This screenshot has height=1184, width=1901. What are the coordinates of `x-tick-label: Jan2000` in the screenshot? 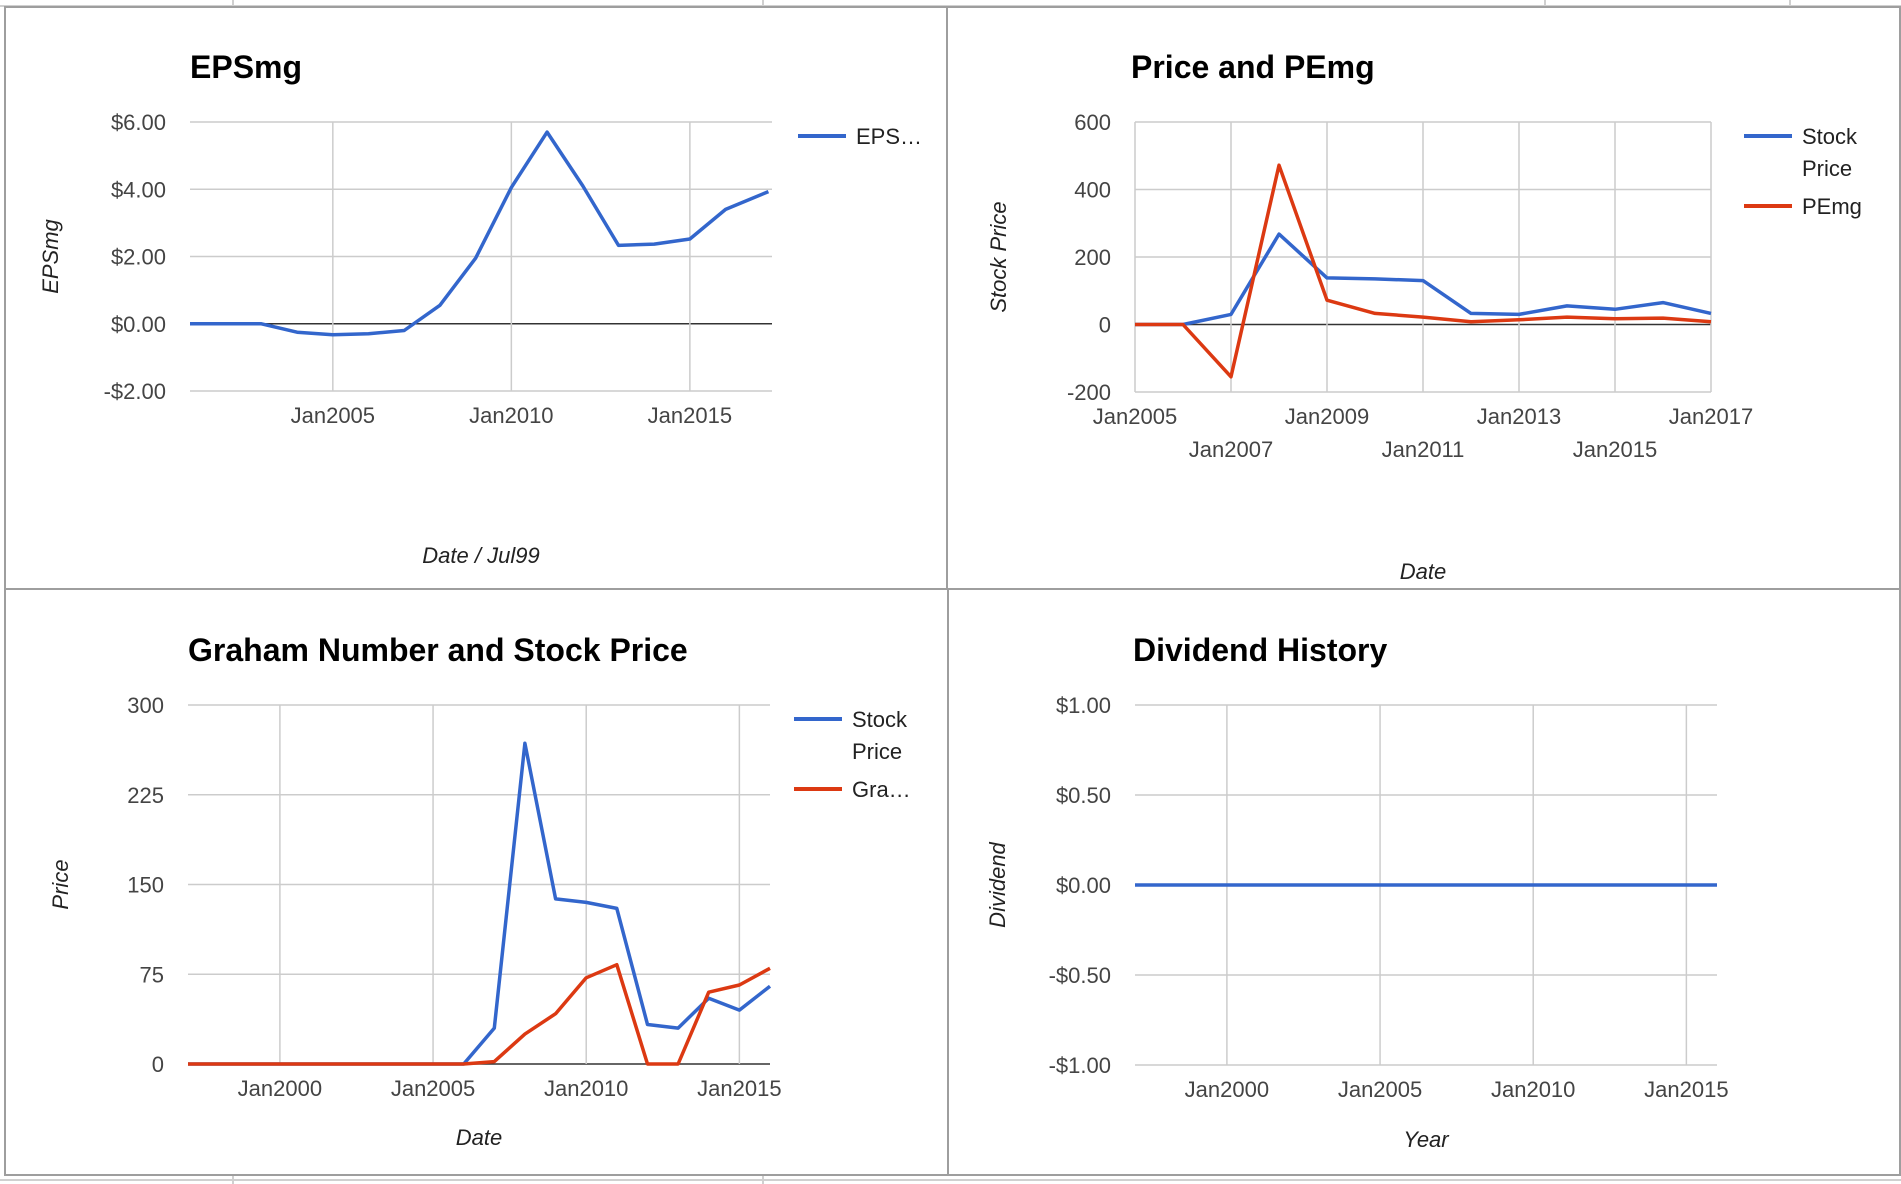 It's located at (280, 1088).